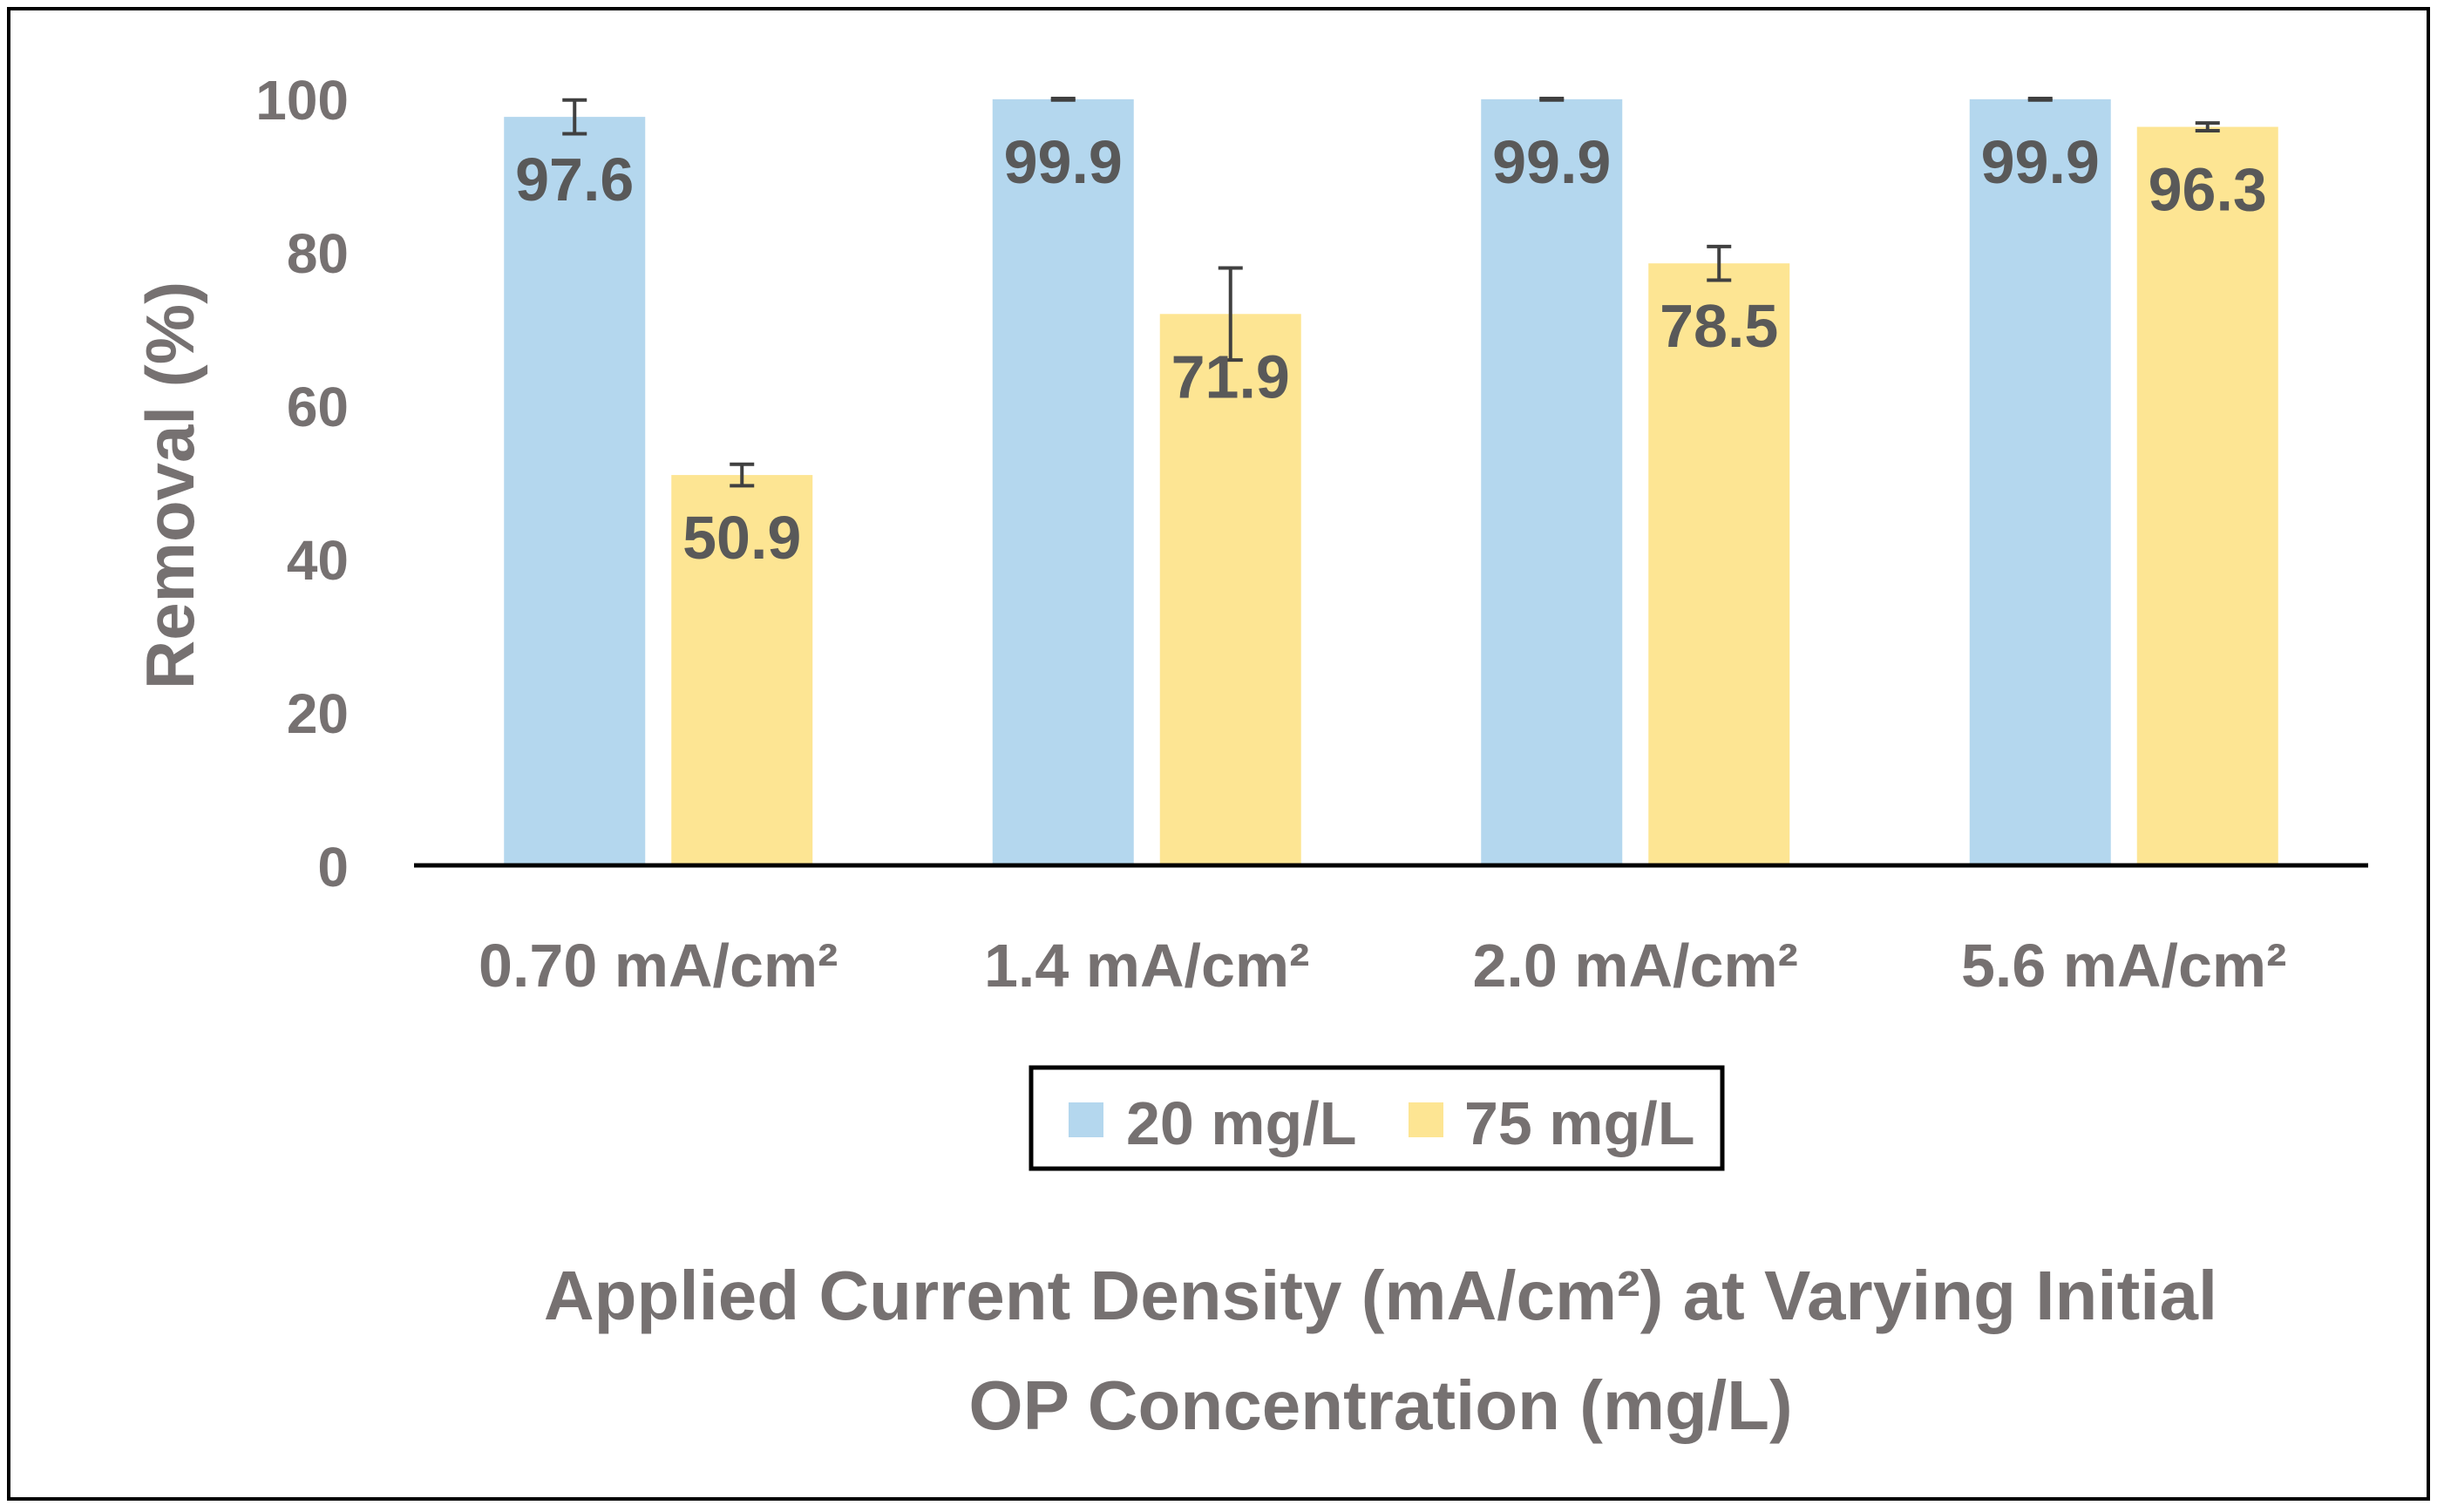 The height and width of the screenshot is (1512, 2444). Describe the element at coordinates (1146, 966) in the screenshot. I see `x-tick-label: 1.4 mA/cm²` at that location.